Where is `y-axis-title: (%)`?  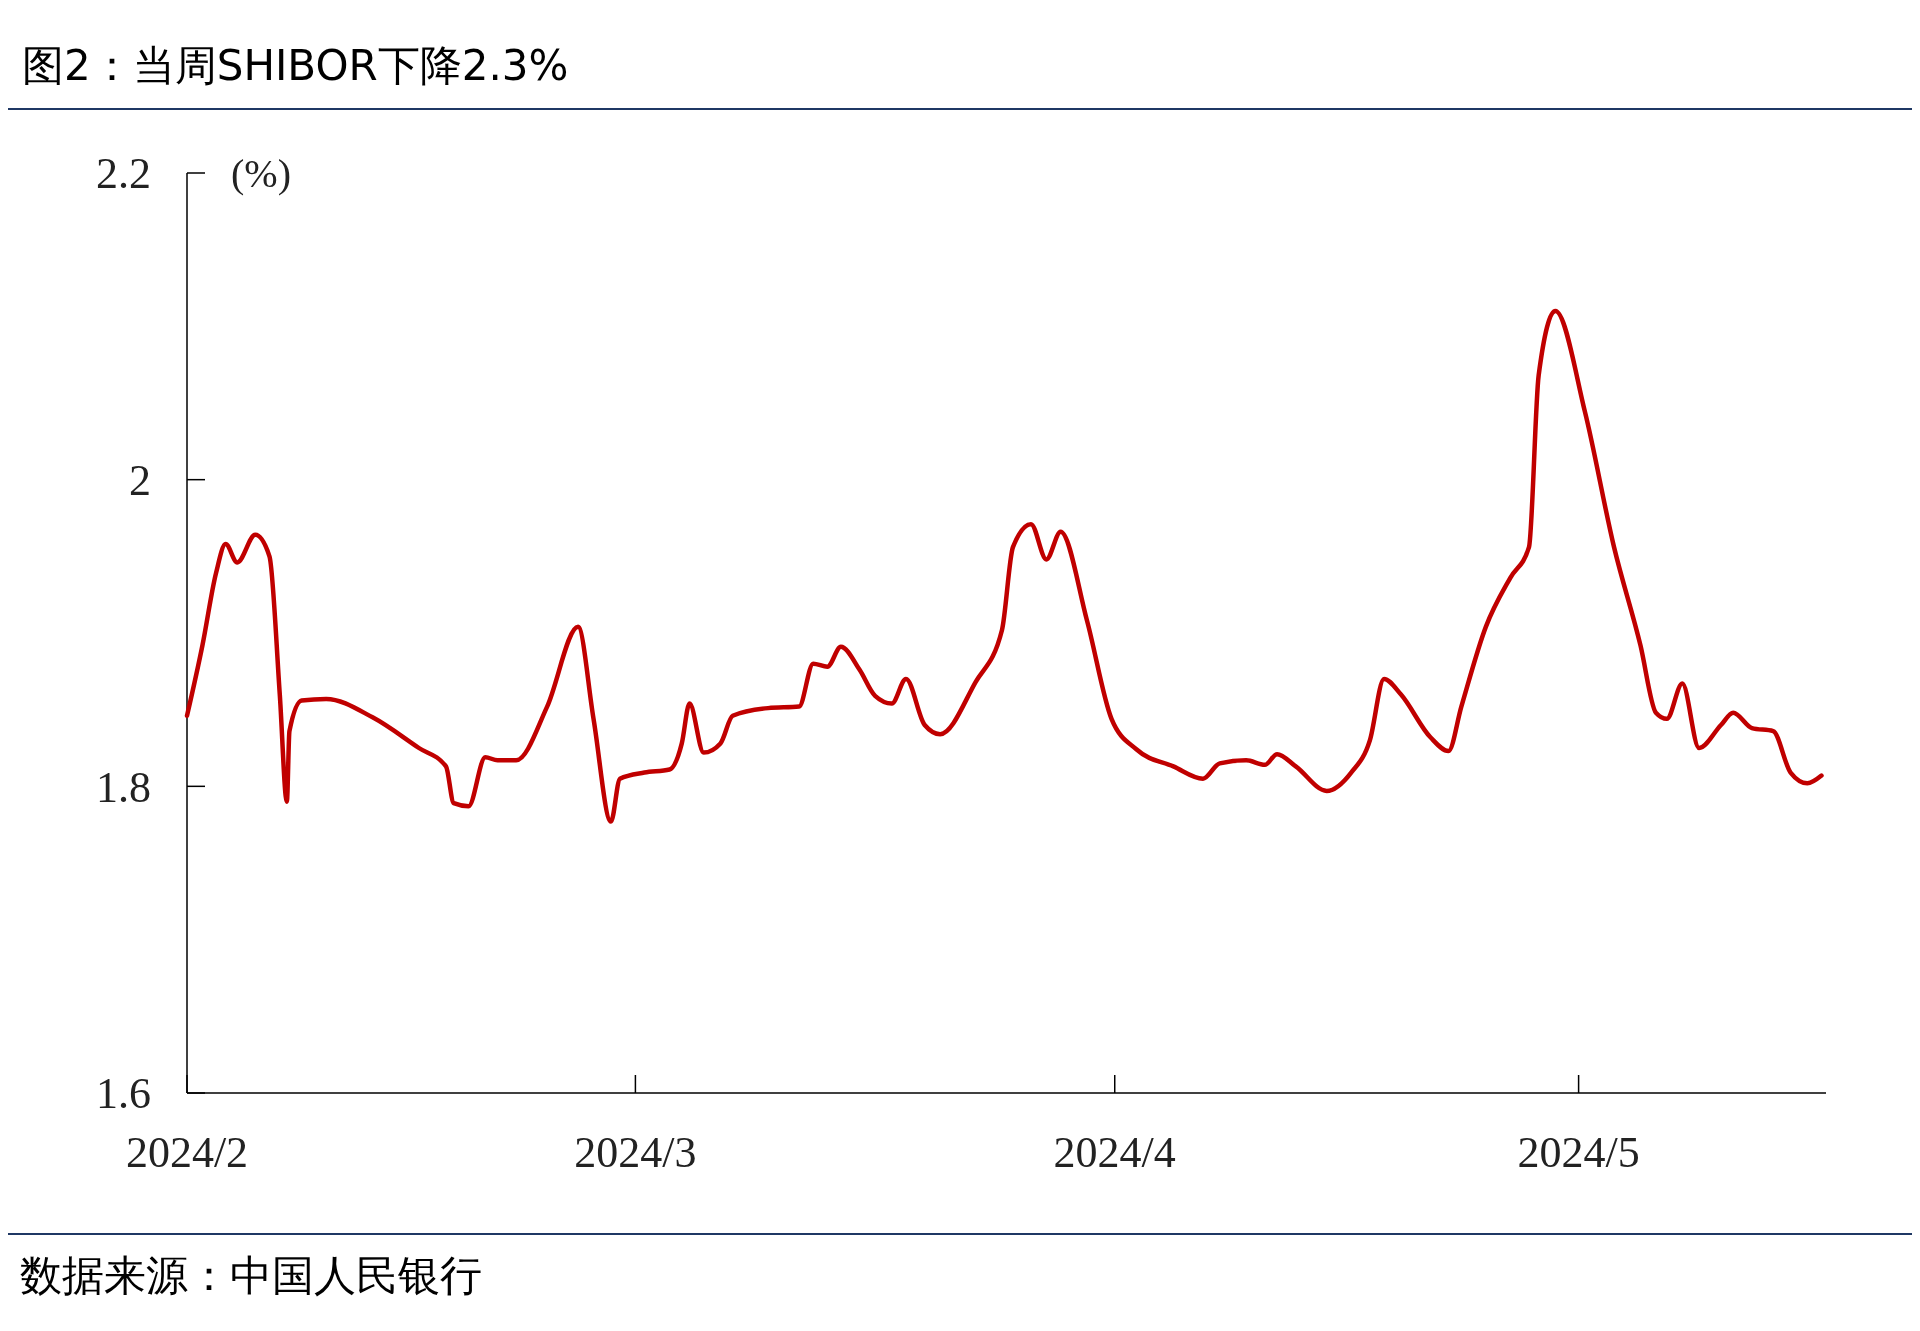 y-axis-title: (%) is located at coordinates (261, 173).